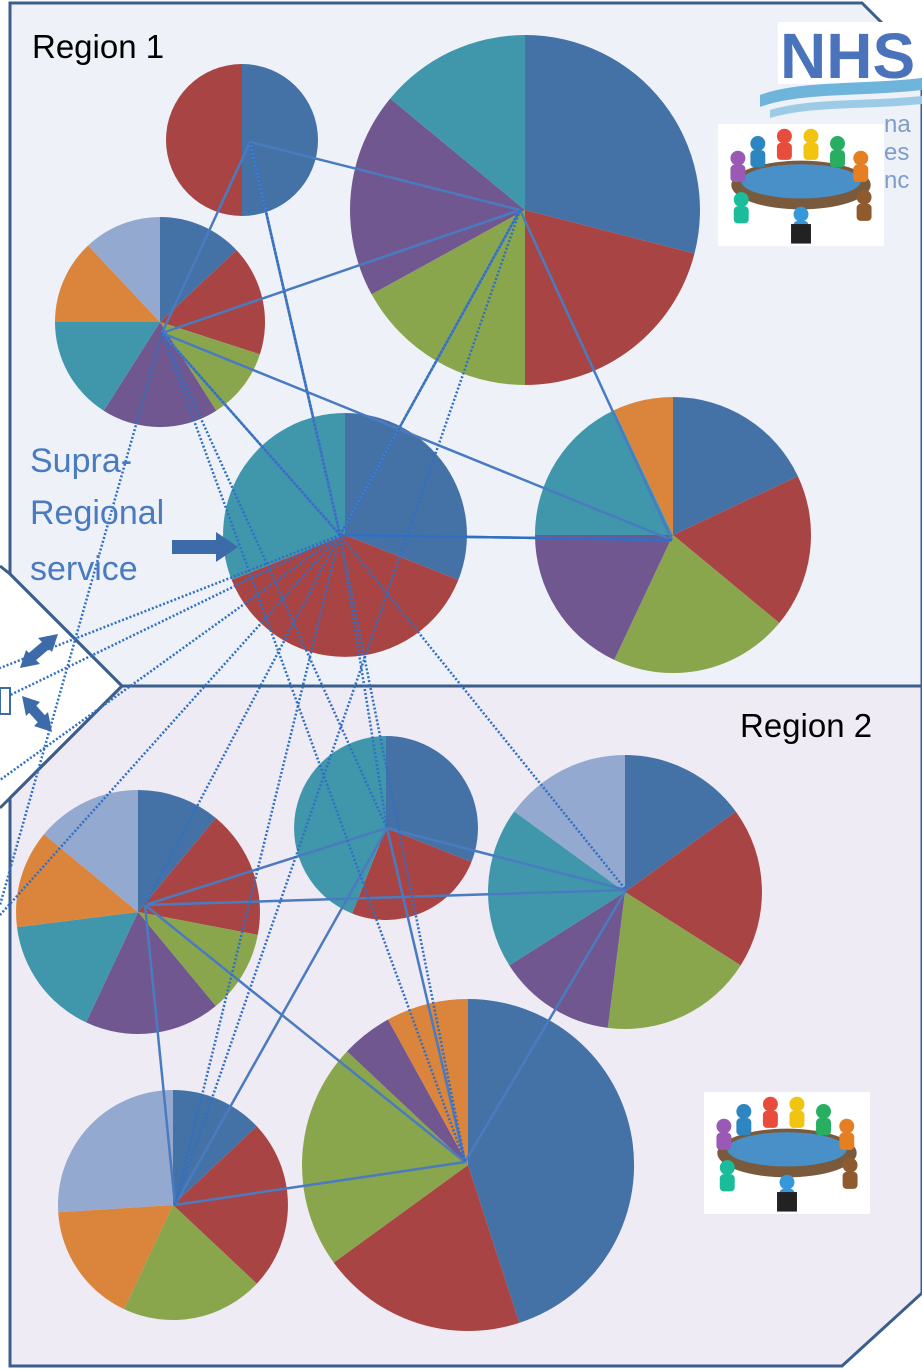  What do you see at coordinates (62, 747) in the screenshot?
I see `external-edge-lower` at bounding box center [62, 747].